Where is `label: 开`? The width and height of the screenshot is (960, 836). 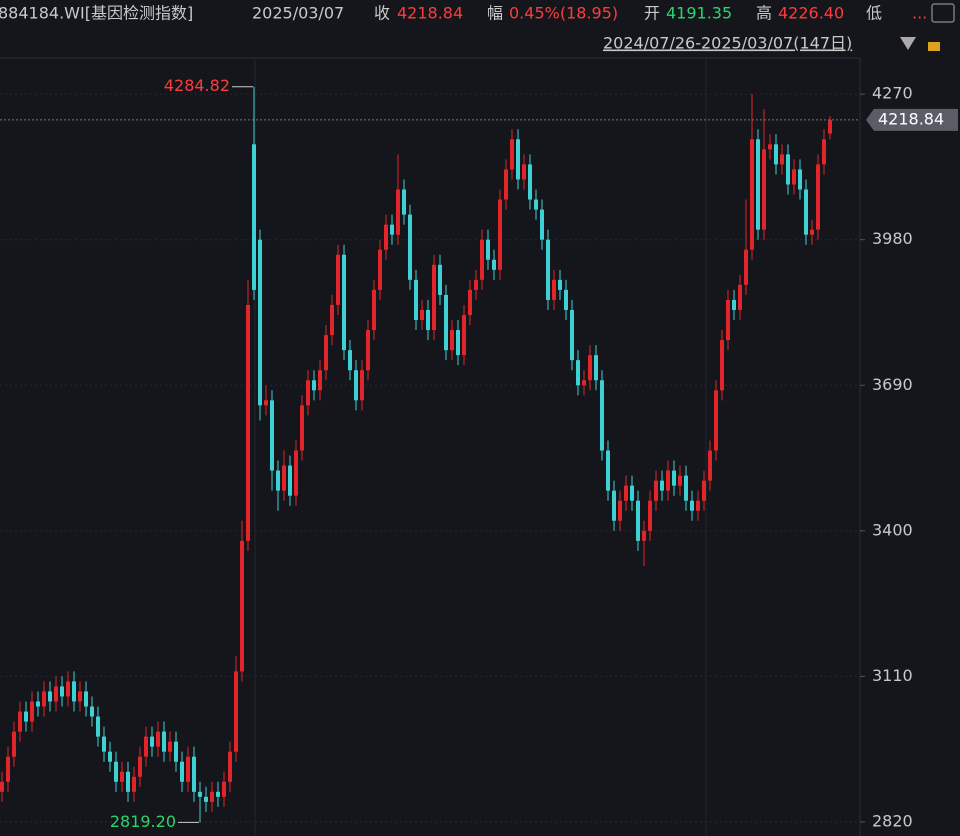
label: 开 is located at coordinates (652, 13).